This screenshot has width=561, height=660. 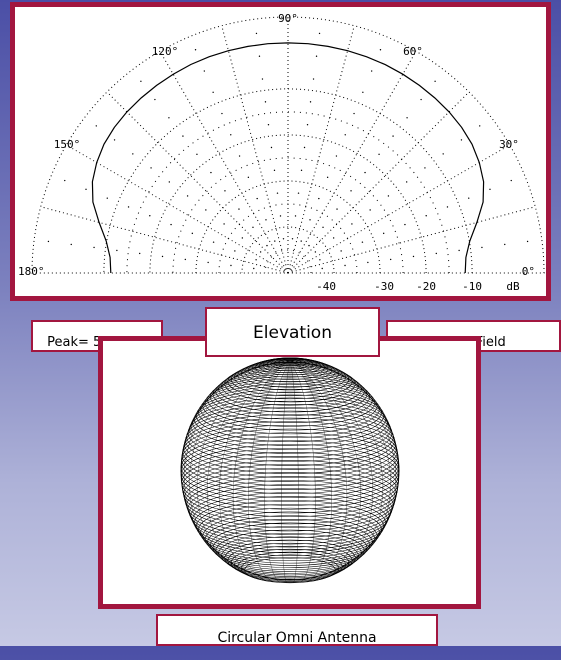 What do you see at coordinates (472, 286) in the screenshot?
I see `radial-tick-label: -10` at bounding box center [472, 286].